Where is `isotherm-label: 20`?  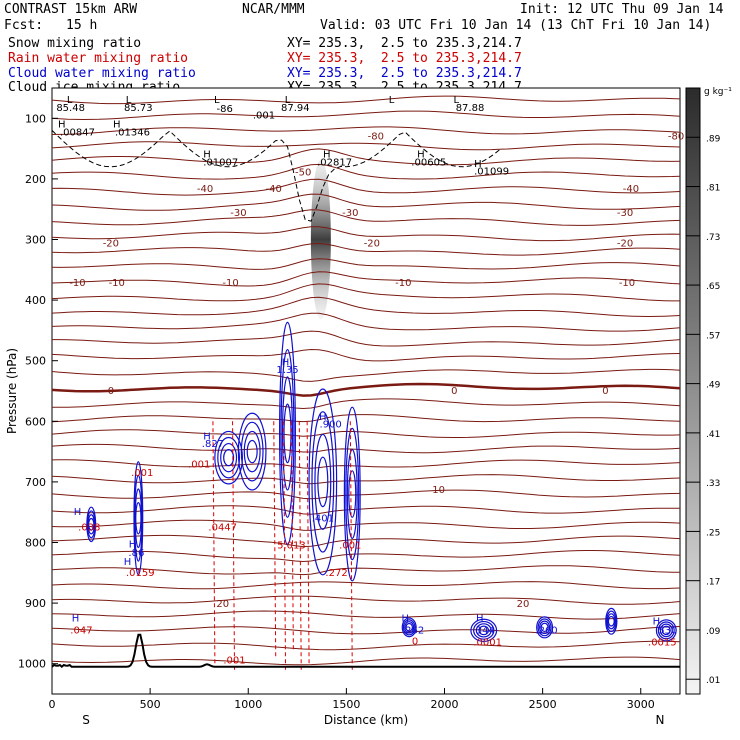 isotherm-label: 20 is located at coordinates (523, 604).